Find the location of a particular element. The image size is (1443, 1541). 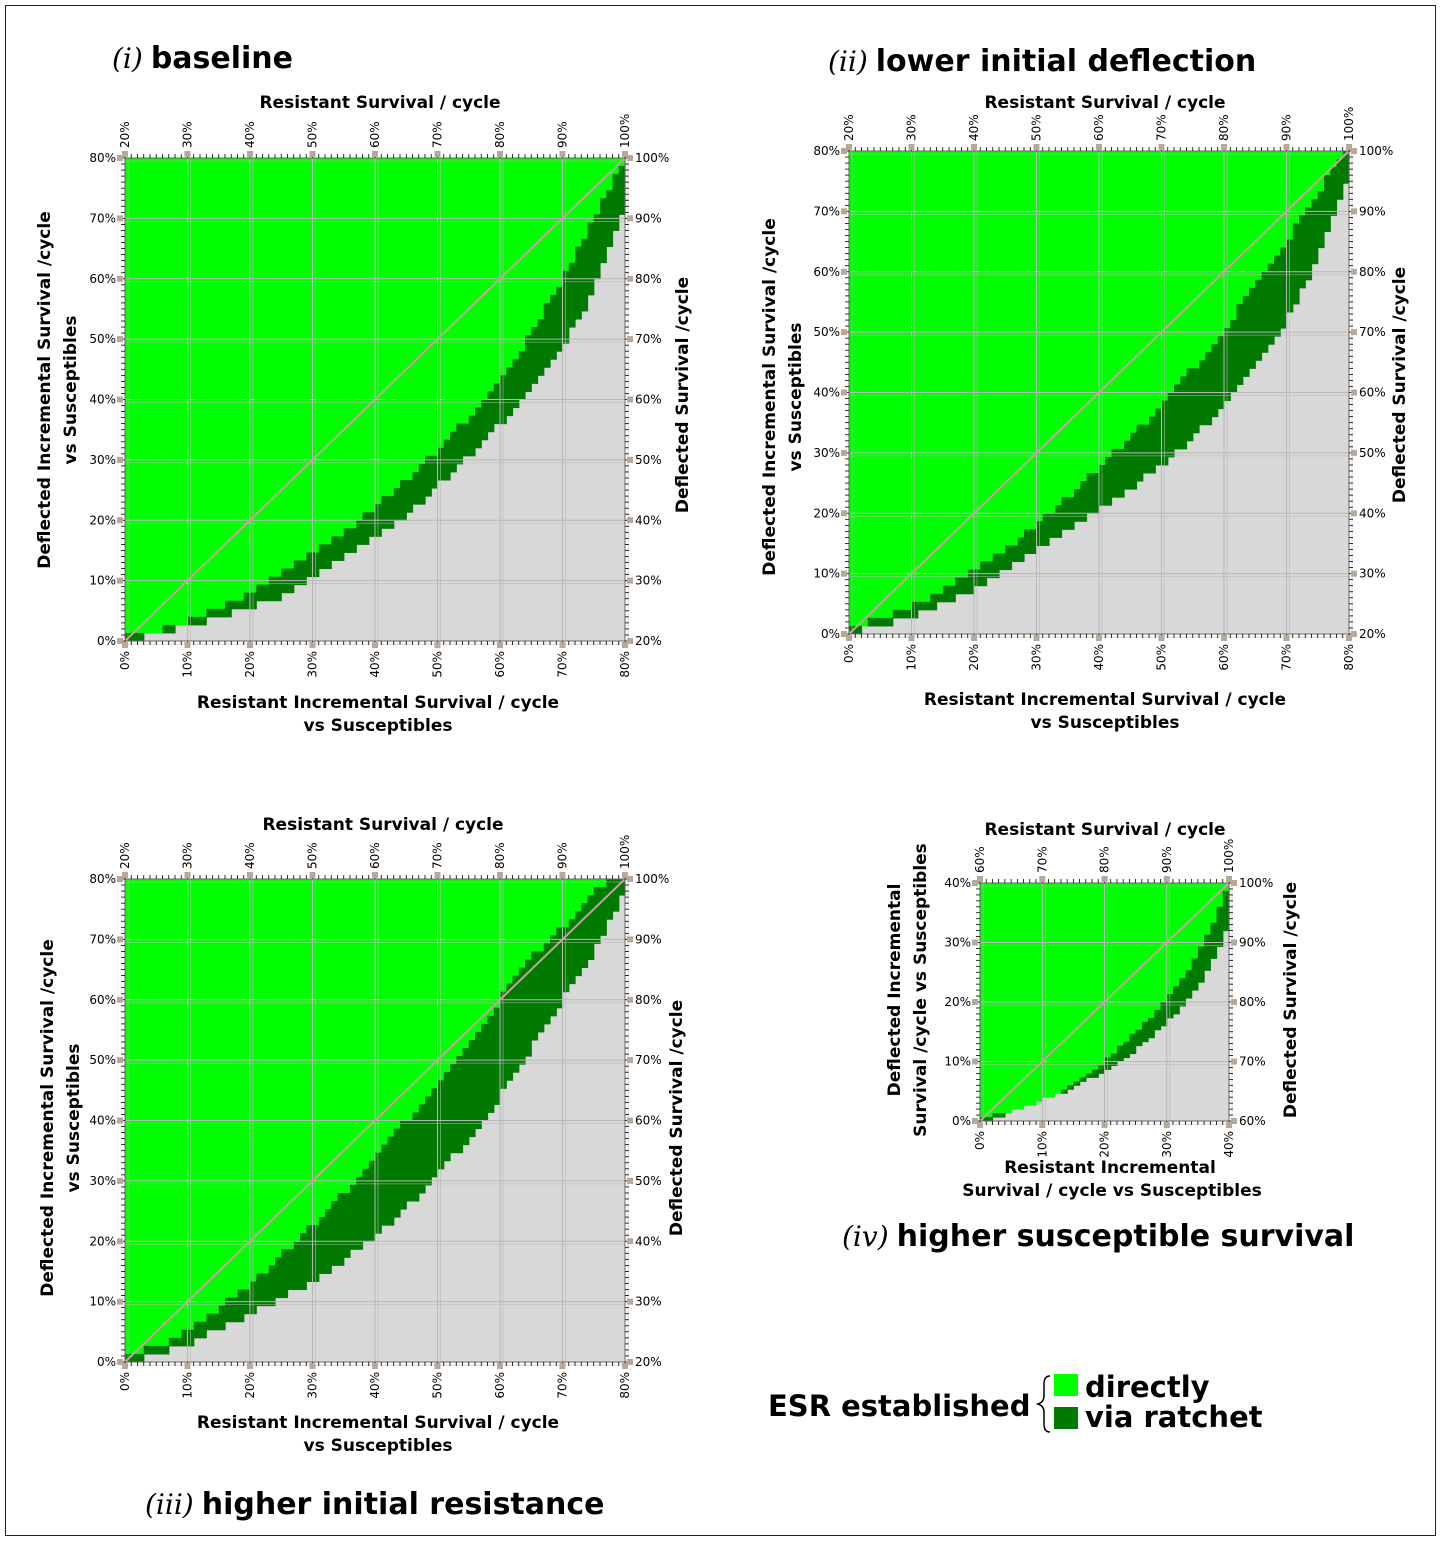

panel-ii-top-tick-label: 80% is located at coordinates (1224, 127).